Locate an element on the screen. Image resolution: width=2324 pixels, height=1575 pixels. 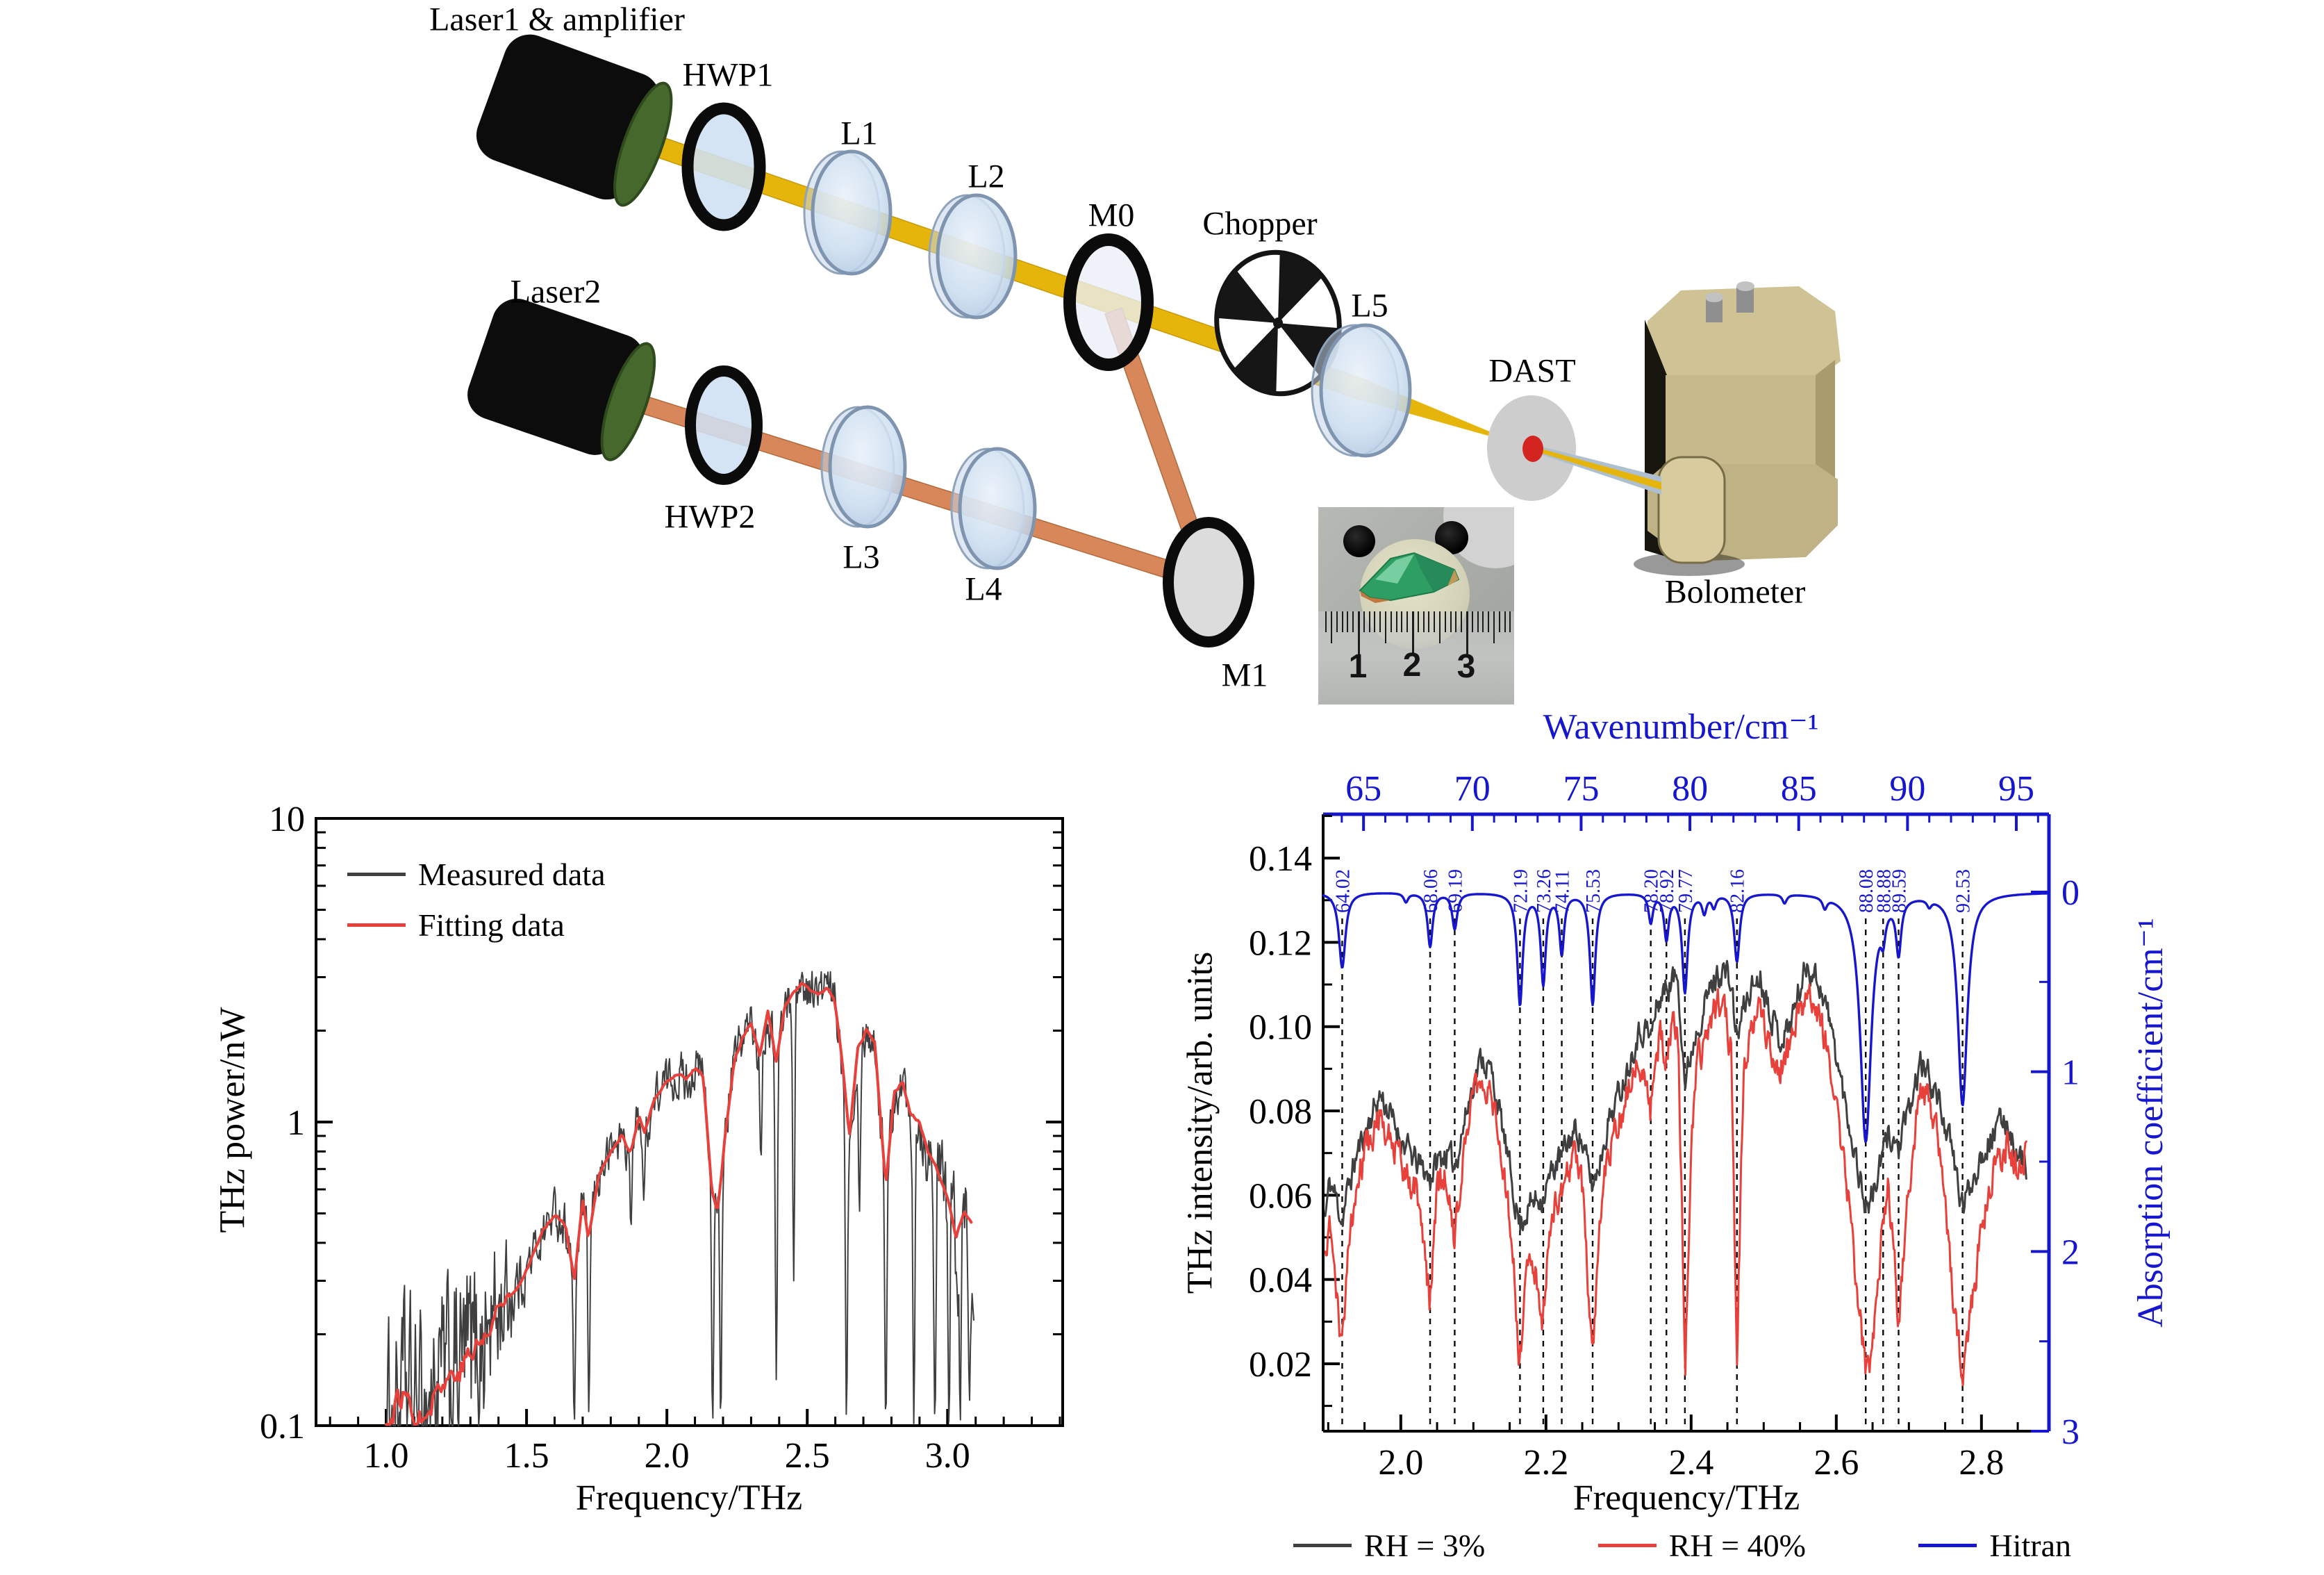
lens-l1 is located at coordinates (848, 213).